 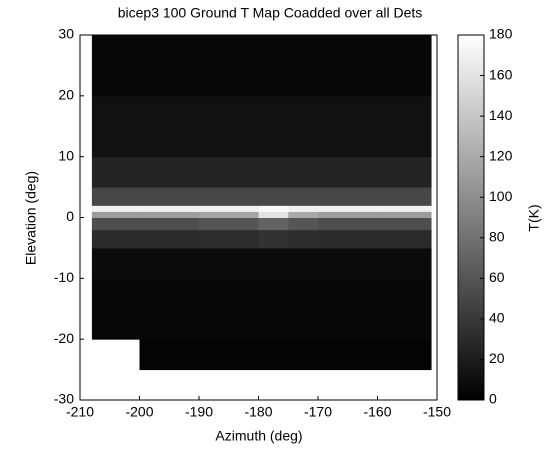 What do you see at coordinates (497, 358) in the screenshot?
I see `colorbar-tick-label: 20` at bounding box center [497, 358].